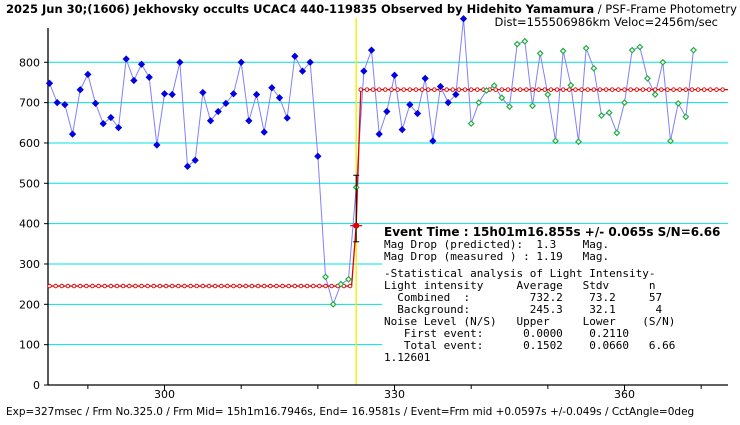 The image size is (740, 425). Describe the element at coordinates (606, 22) in the screenshot. I see `chart-subtitle: Dist=155506986km Veloc=2456m/sec` at that location.